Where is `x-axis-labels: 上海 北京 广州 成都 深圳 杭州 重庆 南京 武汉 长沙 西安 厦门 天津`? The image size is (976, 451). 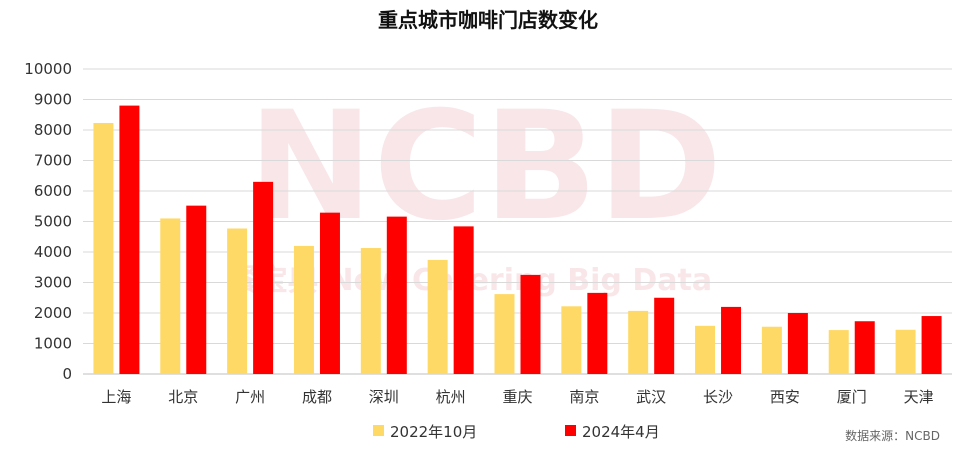
x-axis-labels: 上海 北京 广州 成都 深圳 杭州 重庆 南京 武汉 长沙 西安 厦门 天津 is located at coordinates (517, 397).